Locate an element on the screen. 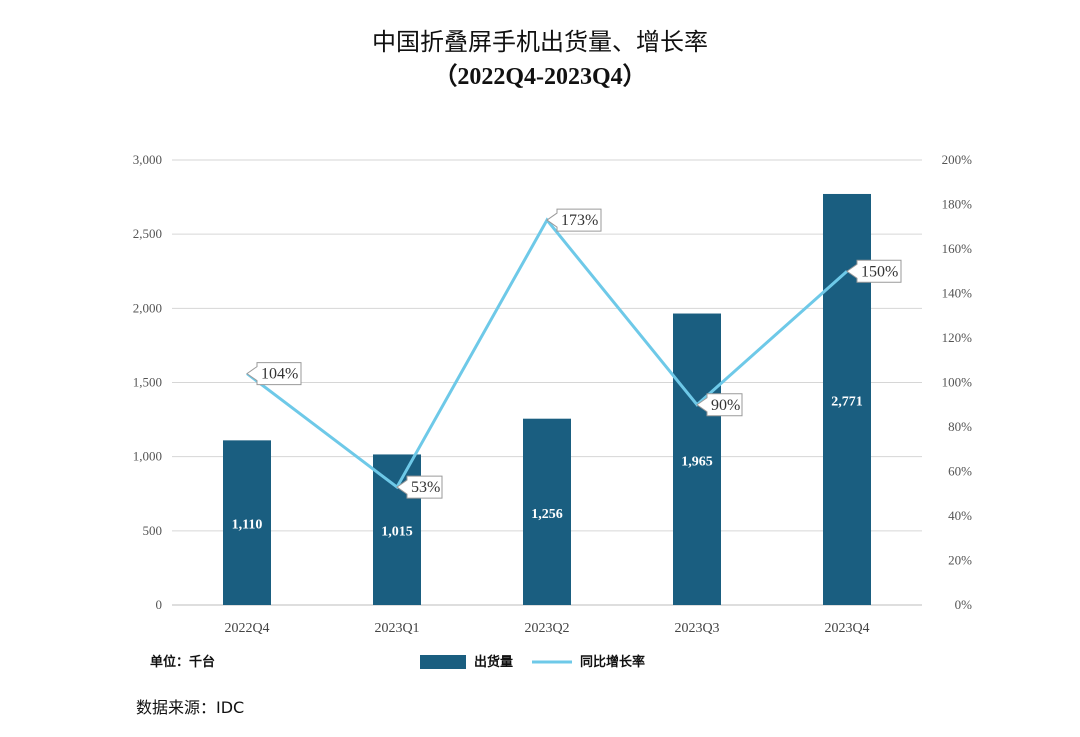 This screenshot has height=737, width=1080. bar-value-label: 1,110 is located at coordinates (247, 525).